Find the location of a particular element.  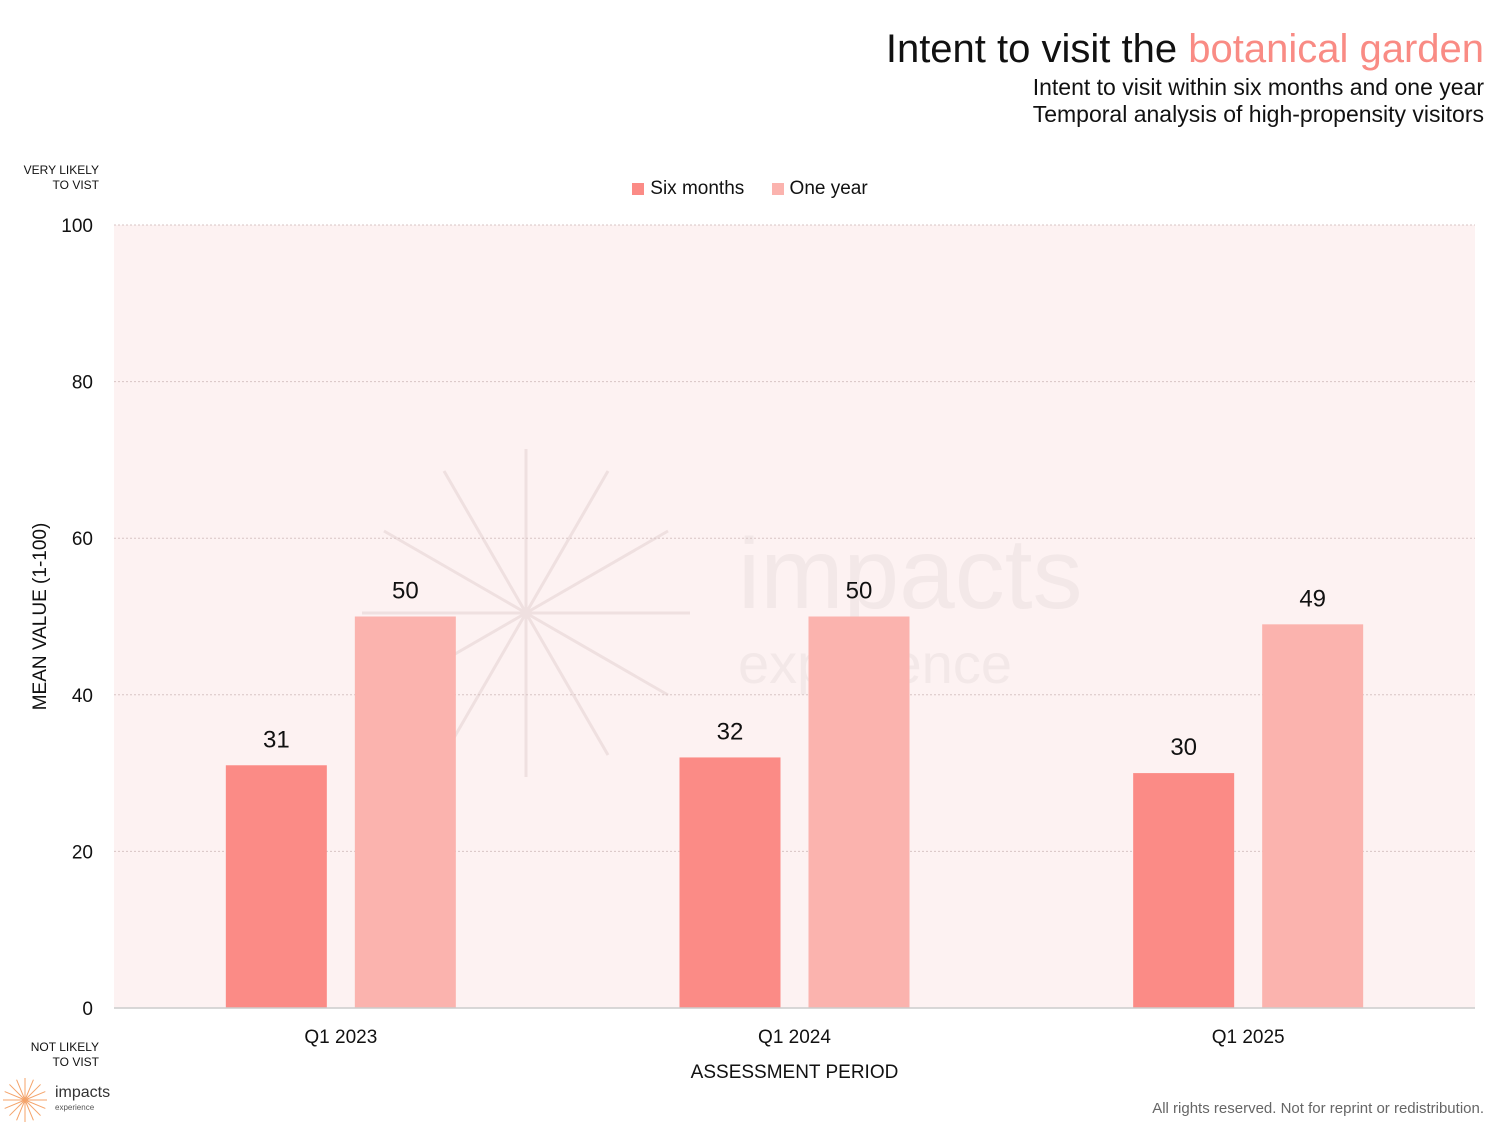

legend-item-one-year: One year is located at coordinates (819, 189).